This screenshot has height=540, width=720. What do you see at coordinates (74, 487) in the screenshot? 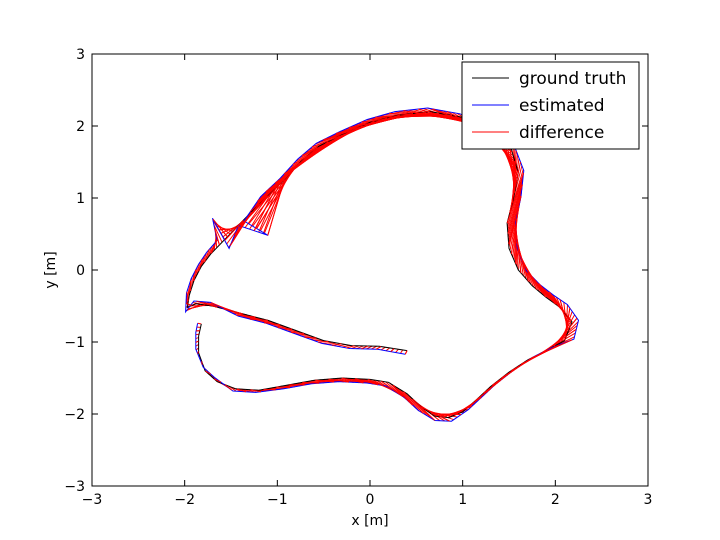
I see `y-tick-label: −3` at bounding box center [74, 487].